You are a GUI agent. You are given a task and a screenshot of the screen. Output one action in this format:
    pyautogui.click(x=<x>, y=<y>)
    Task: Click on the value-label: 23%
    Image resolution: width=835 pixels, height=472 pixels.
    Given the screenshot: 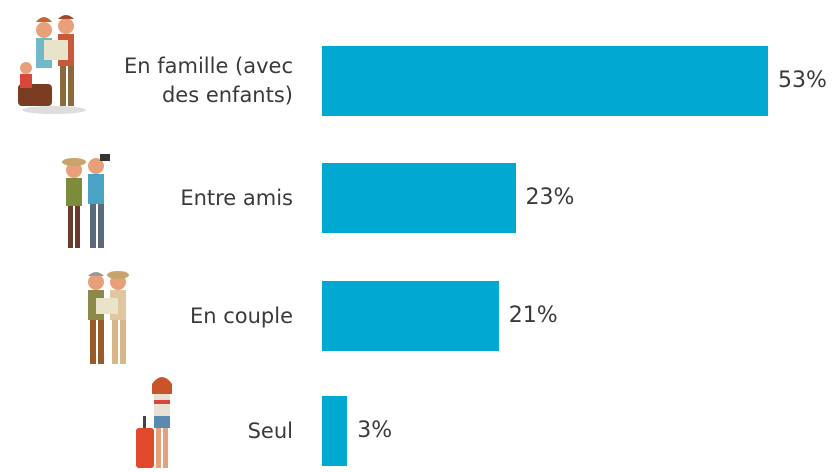 What is the action you would take?
    pyautogui.click(x=550, y=197)
    